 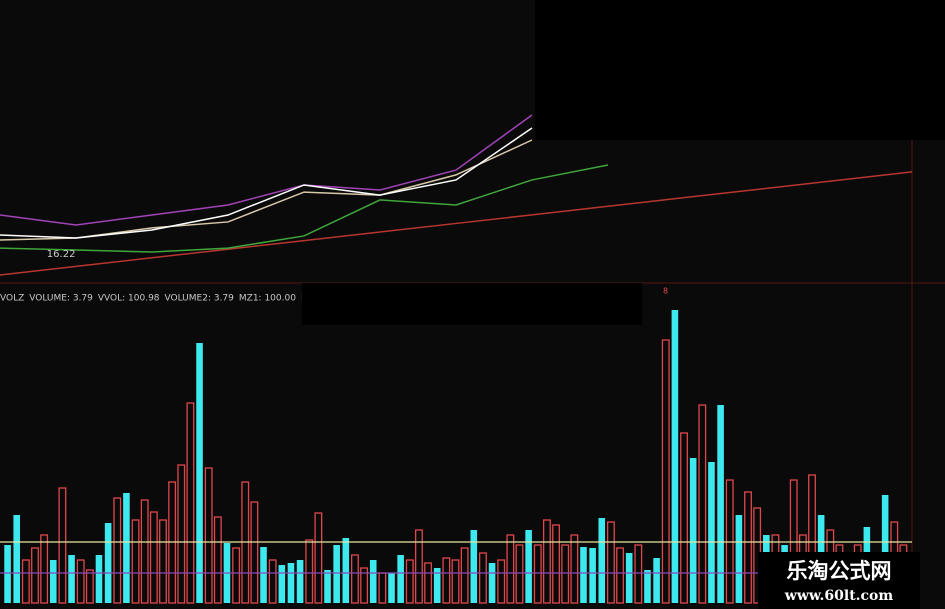 What do you see at coordinates (267, 299) in the screenshot?
I see `indicator-label: MZ1: 100.00` at bounding box center [267, 299].